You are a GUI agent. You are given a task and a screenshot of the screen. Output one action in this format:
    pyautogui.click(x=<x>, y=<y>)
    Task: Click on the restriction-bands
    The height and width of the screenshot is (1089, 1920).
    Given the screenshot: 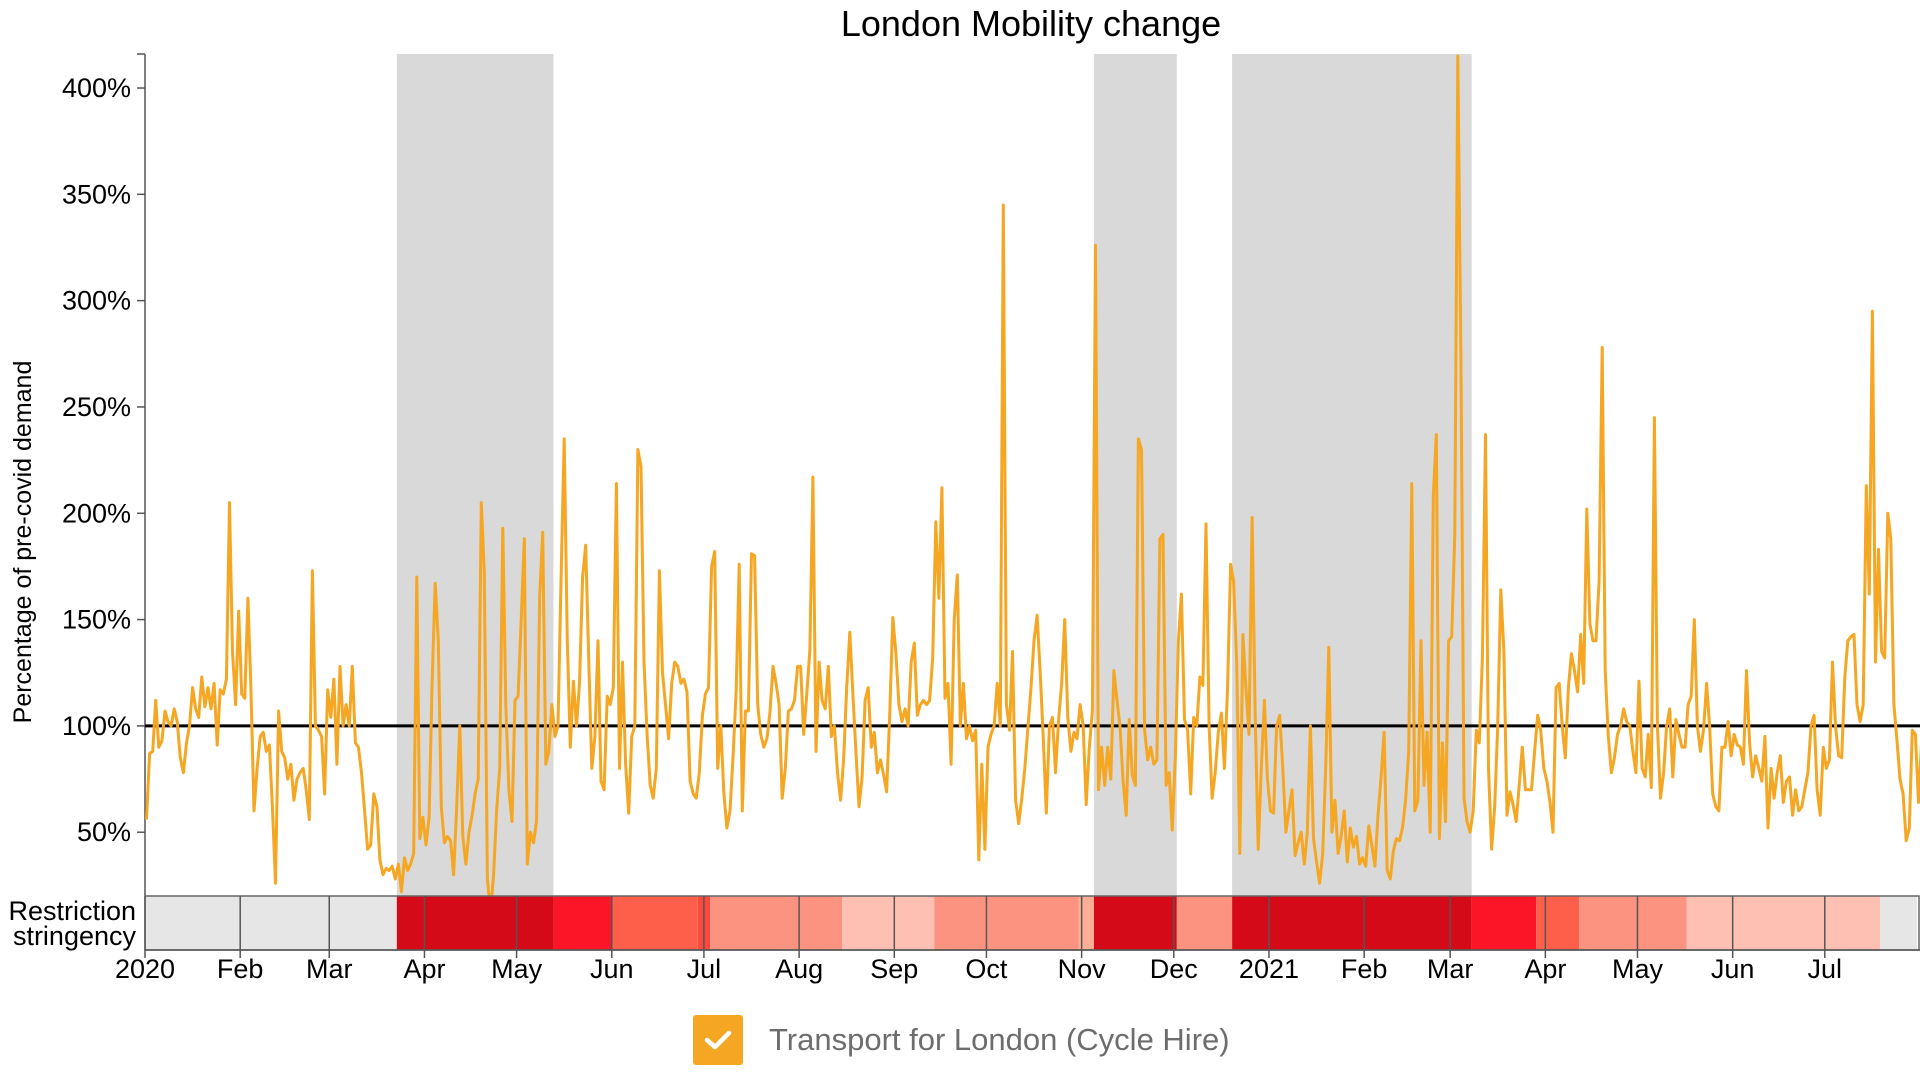 What is the action you would take?
    pyautogui.click(x=1032, y=923)
    